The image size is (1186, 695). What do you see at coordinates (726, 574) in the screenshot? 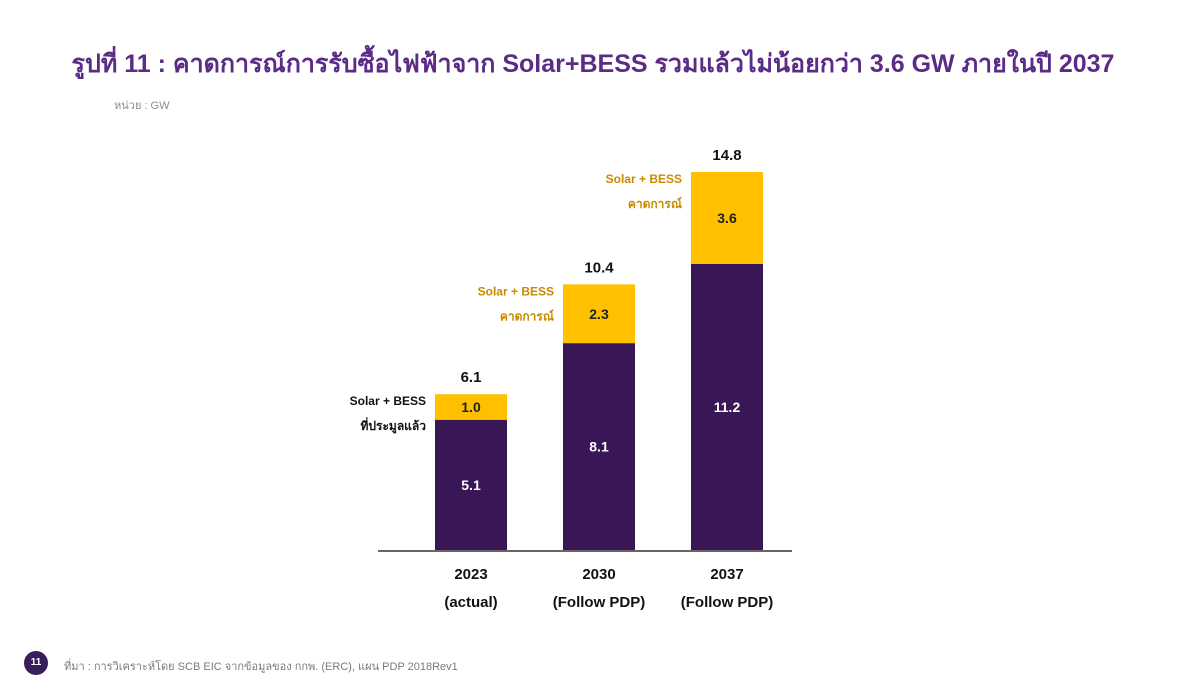
I see `x-tick-label-2037: 2037` at bounding box center [726, 574].